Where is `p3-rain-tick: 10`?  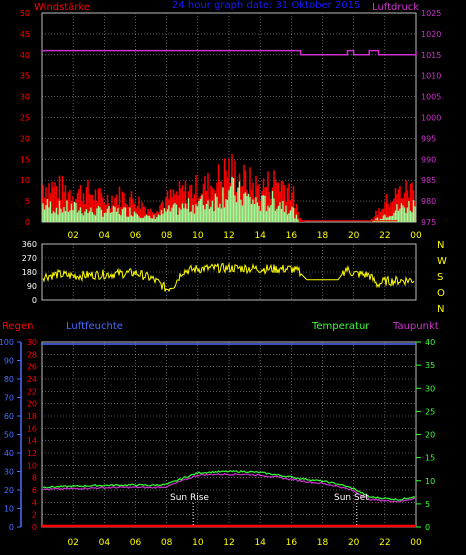 p3-rain-tick: 10 is located at coordinates (32, 465).